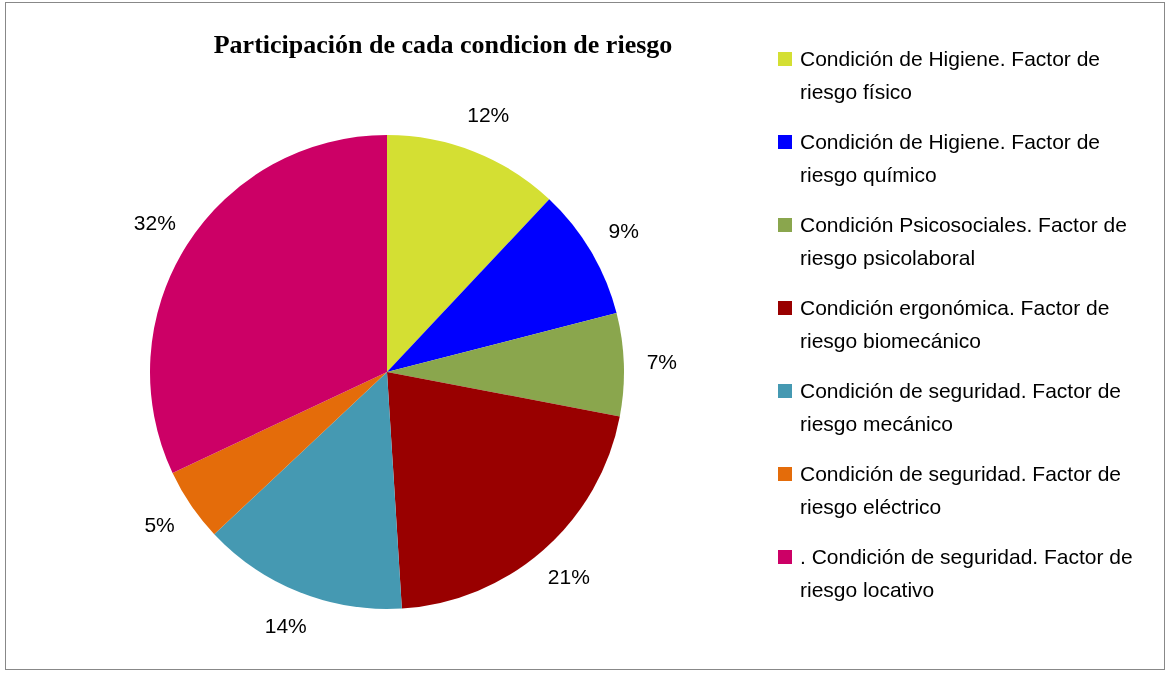 The image size is (1169, 674). I want to click on data-label: 12%, so click(488, 115).